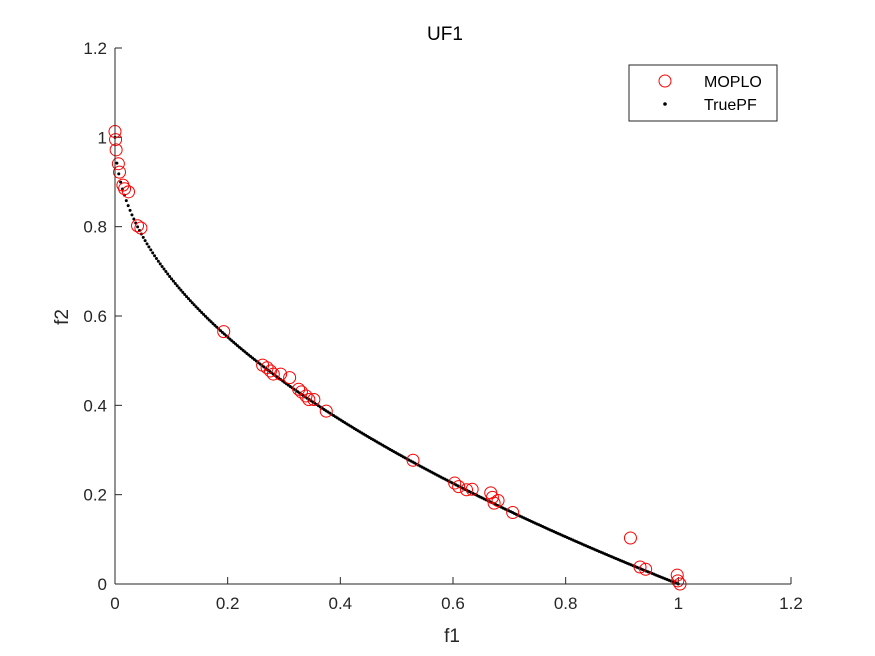 Image resolution: width=875 pixels, height=656 pixels. I want to click on legend-box, so click(703, 93).